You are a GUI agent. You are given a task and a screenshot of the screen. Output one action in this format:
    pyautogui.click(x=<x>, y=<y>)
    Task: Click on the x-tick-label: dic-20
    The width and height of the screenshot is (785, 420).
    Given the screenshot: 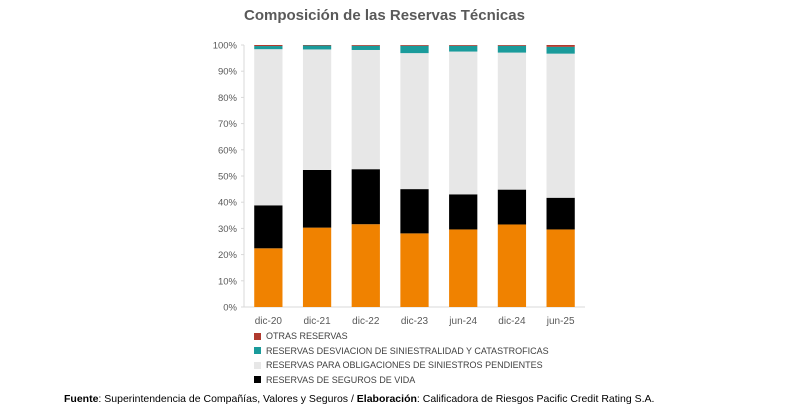 What is the action you would take?
    pyautogui.click(x=269, y=321)
    